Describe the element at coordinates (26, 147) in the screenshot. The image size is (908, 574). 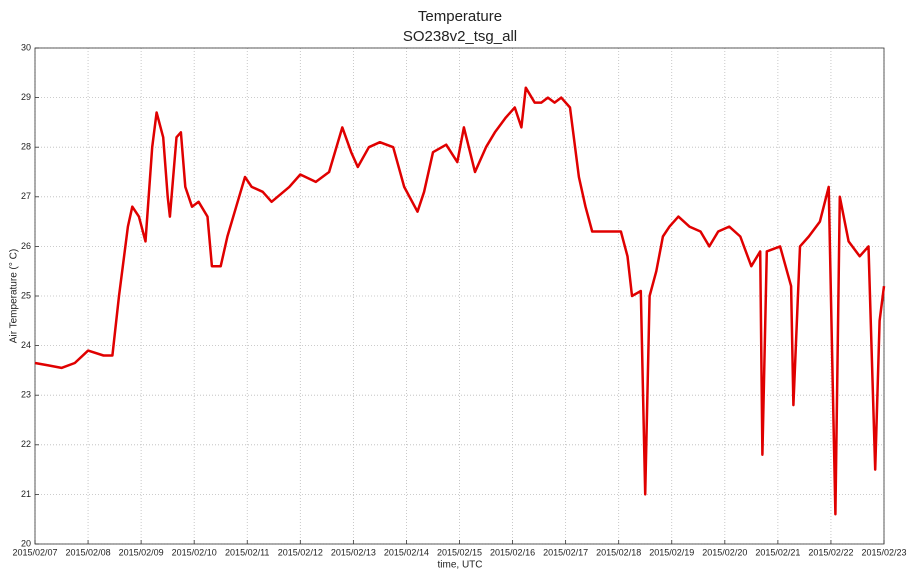
I see `y-tick-label: 28` at that location.